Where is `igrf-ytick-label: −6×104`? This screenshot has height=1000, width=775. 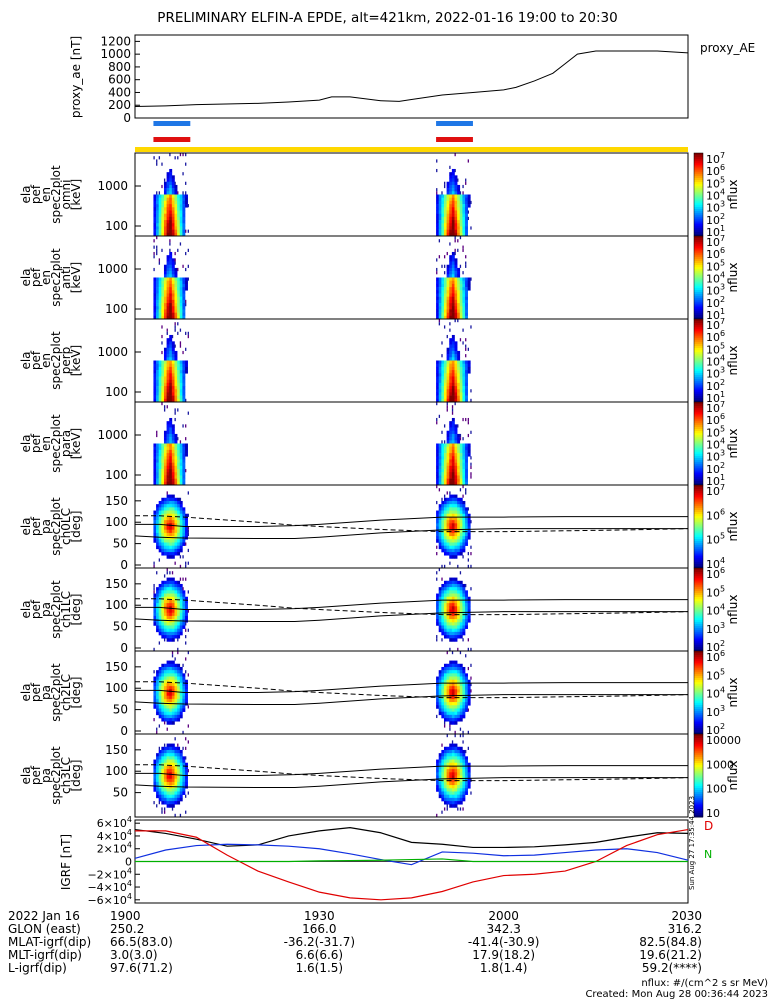 igrf-ytick-label: −6×104 is located at coordinates (109, 899).